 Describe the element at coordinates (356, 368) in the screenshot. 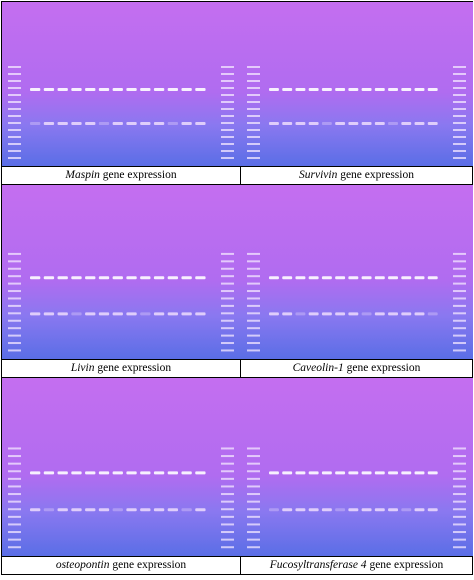

I see `caption: Caveolin-1 gene expression` at that location.